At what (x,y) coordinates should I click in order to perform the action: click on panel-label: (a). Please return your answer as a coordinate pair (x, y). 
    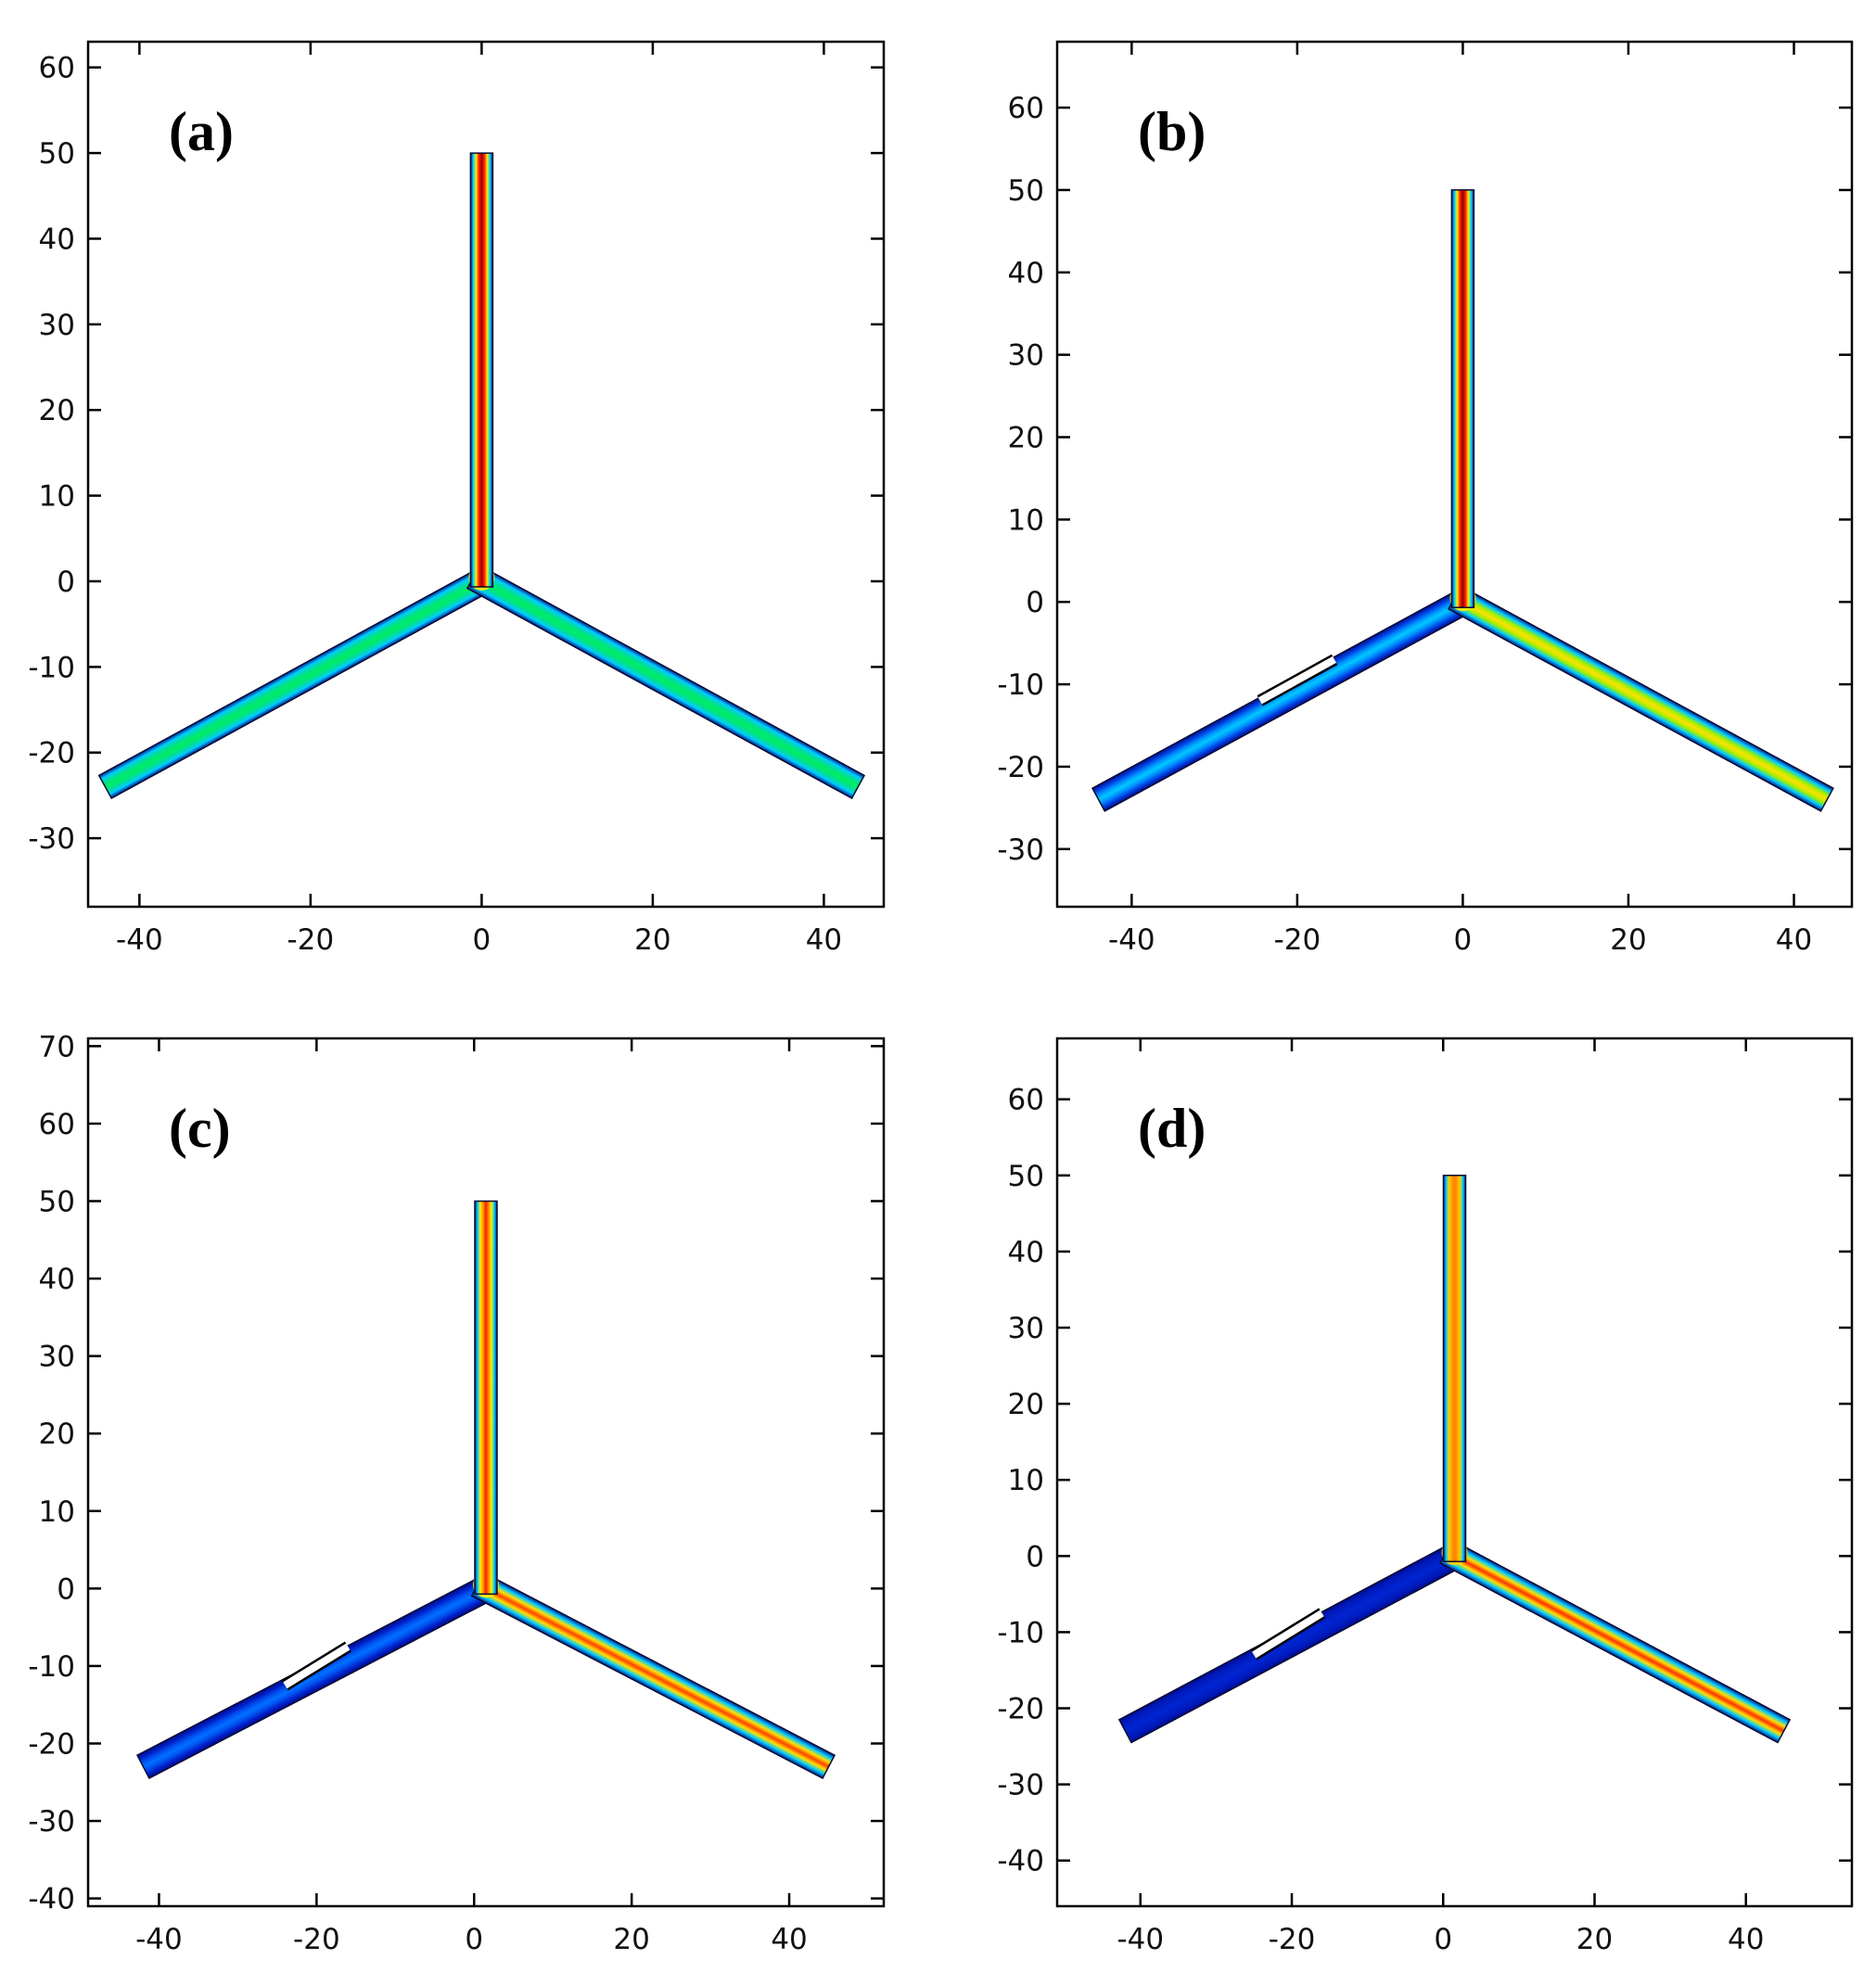
    Looking at the image, I should click on (201, 132).